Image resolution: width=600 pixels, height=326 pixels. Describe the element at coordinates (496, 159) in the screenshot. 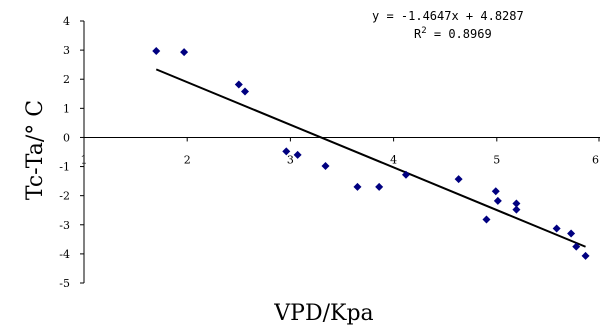

I see `x-tick-label: 5` at that location.